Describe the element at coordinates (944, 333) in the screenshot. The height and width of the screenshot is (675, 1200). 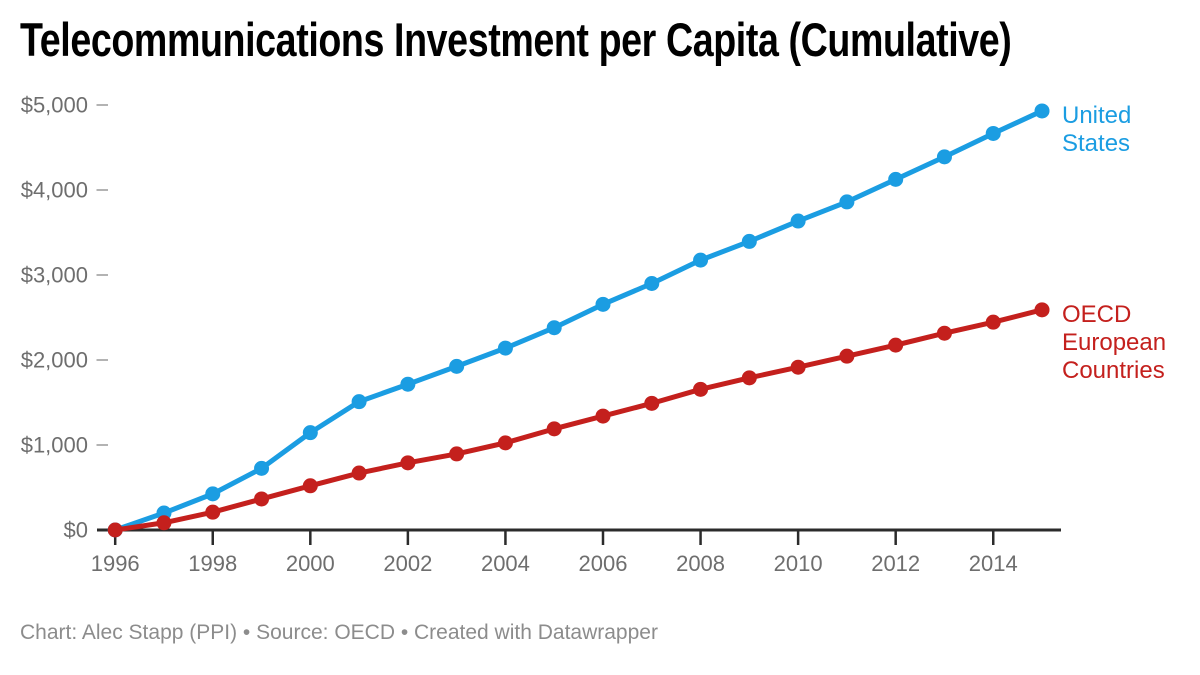
I see `data-point-oecd-2013` at that location.